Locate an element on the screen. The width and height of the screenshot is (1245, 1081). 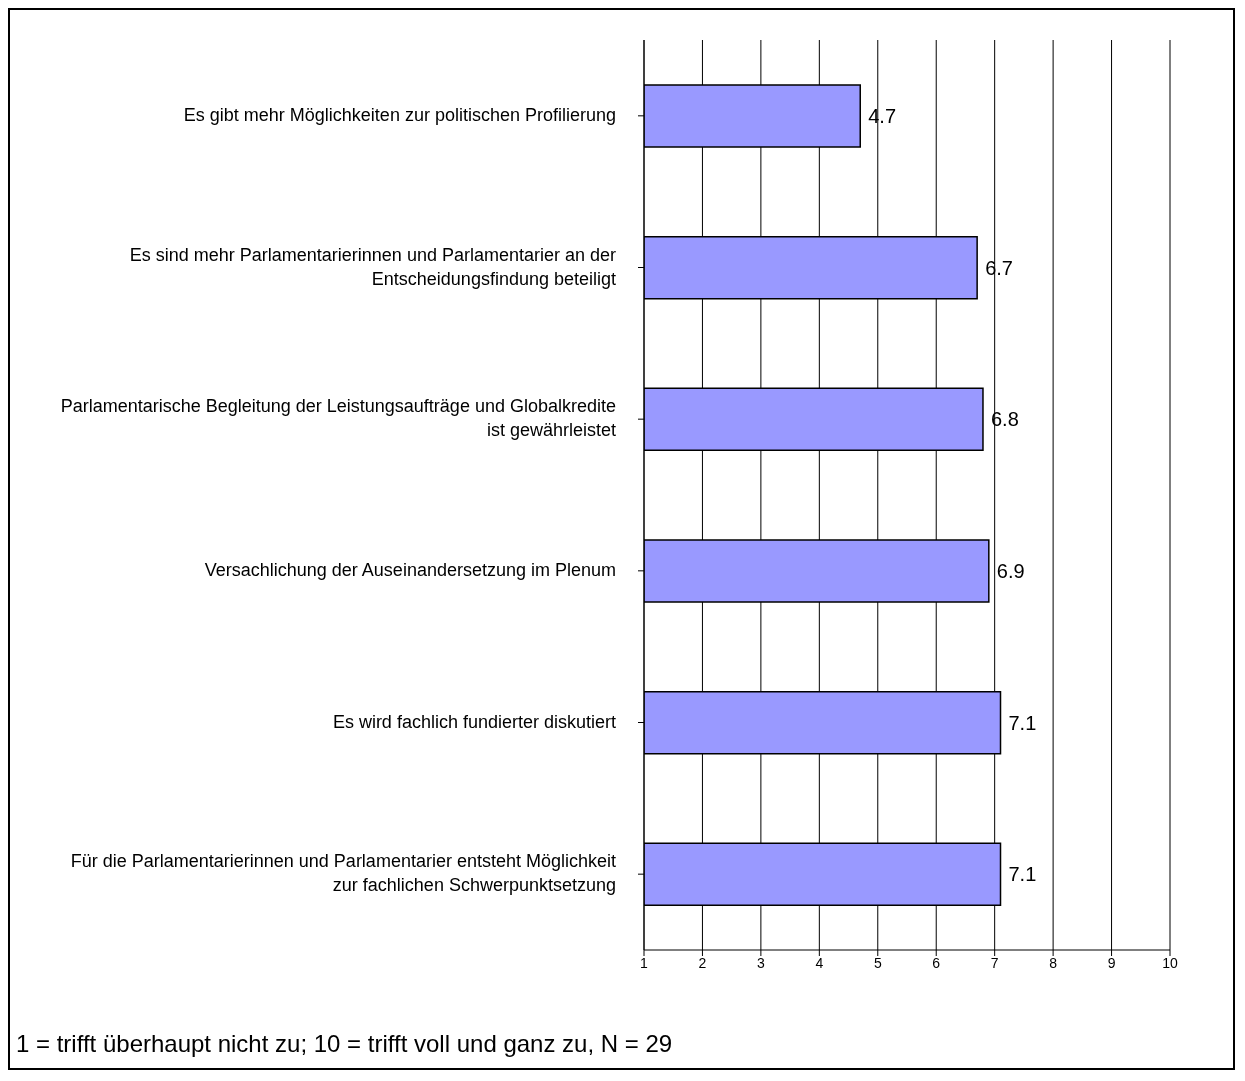
x-tick-label: 7 is located at coordinates (994, 962).